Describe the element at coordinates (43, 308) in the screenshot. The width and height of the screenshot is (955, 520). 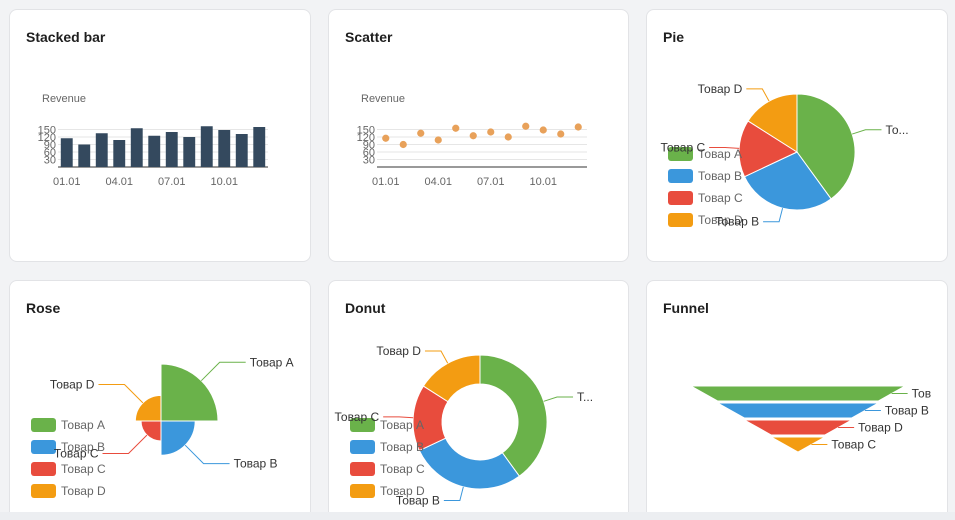
I see `card-title: Rose` at that location.